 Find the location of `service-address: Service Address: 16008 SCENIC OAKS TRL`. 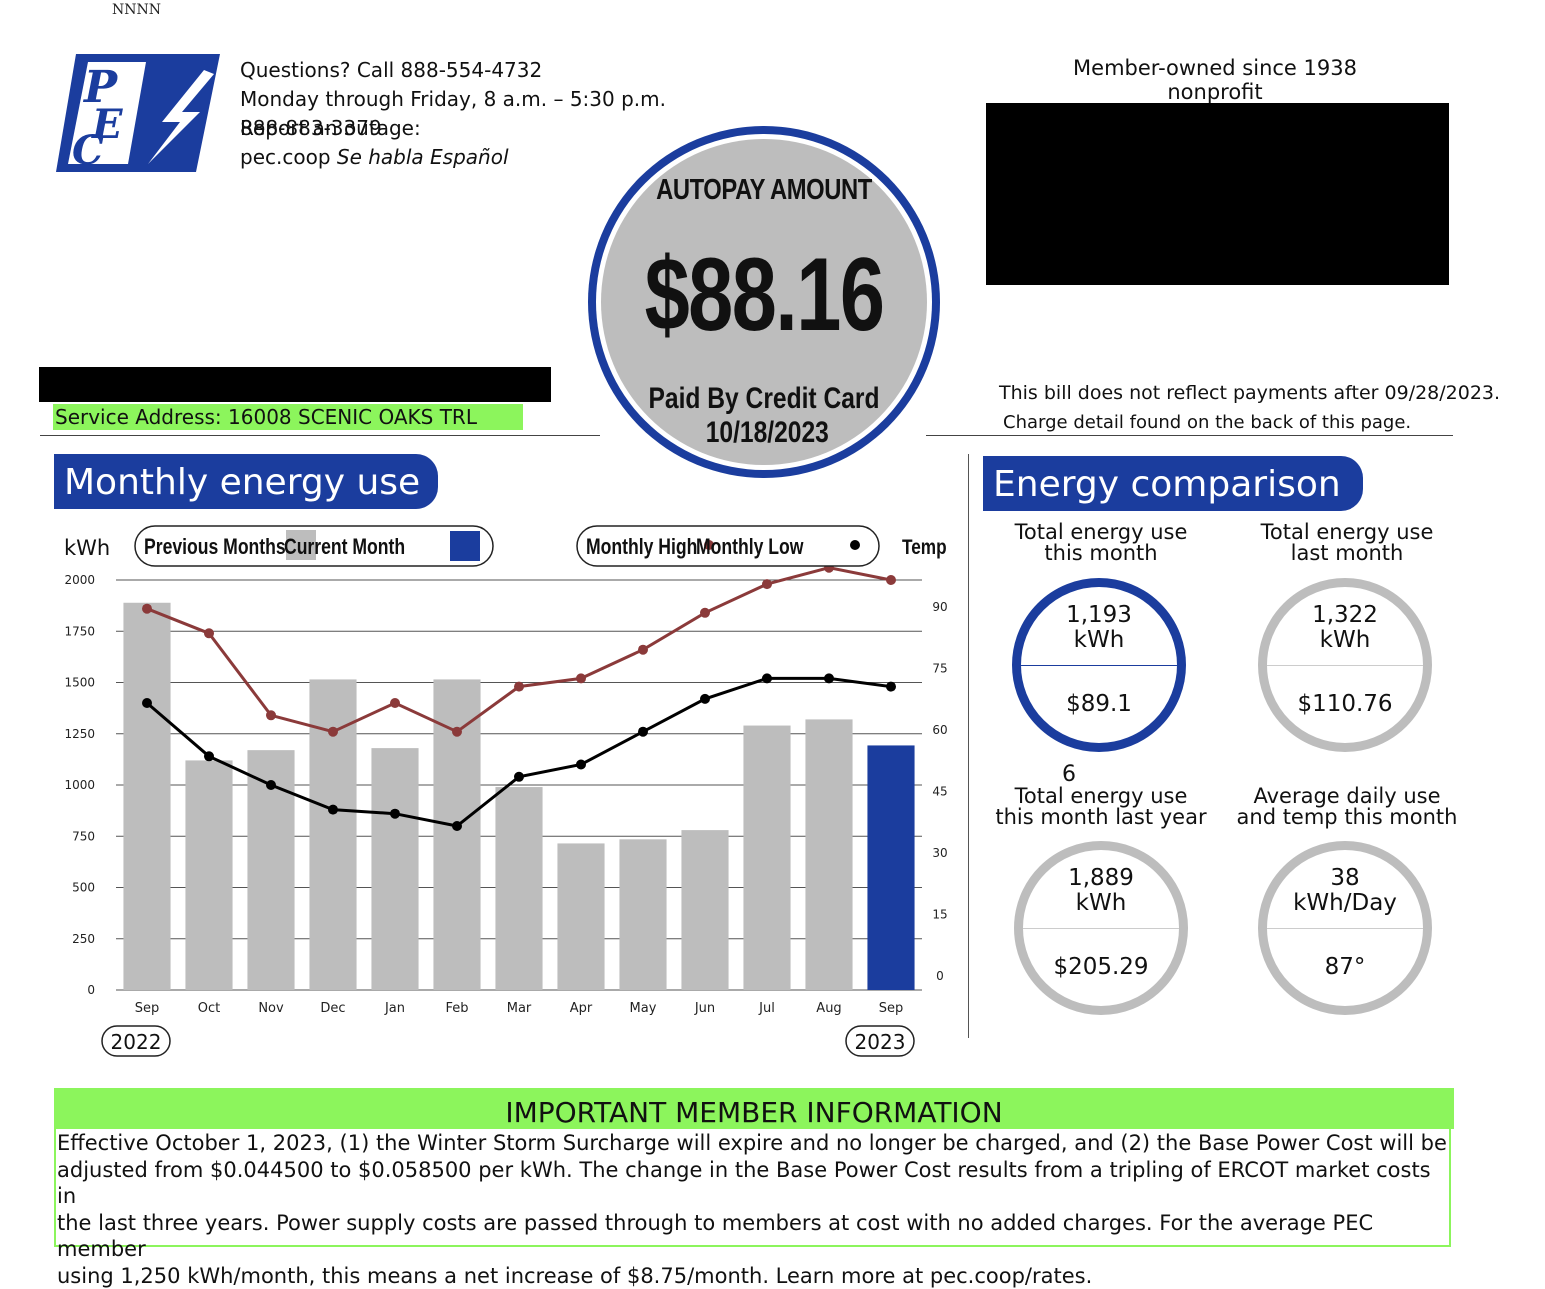

service-address: Service Address: 16008 SCENIC OAKS TRL is located at coordinates (288, 417).